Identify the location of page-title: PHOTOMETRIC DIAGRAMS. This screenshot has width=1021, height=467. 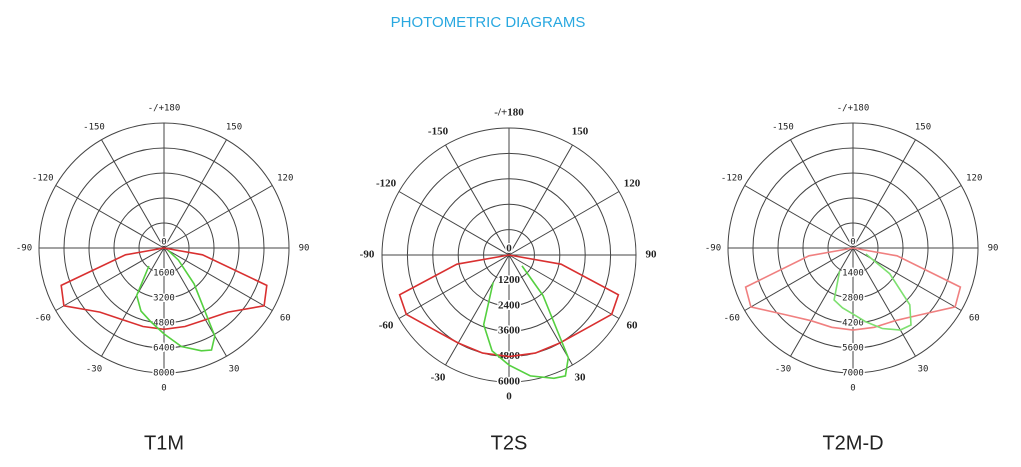
(488, 22).